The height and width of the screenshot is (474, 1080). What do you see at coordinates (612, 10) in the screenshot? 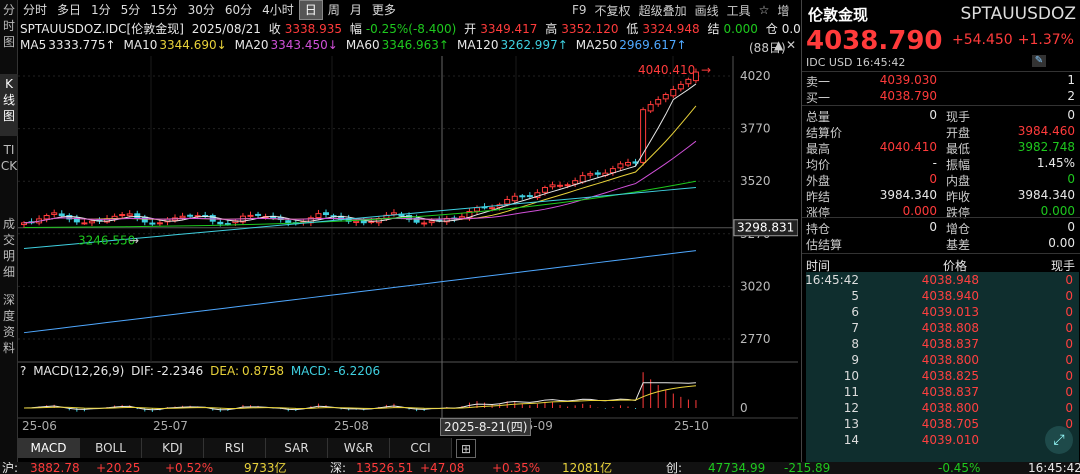
I see `tool-1: 不复权` at bounding box center [612, 10].